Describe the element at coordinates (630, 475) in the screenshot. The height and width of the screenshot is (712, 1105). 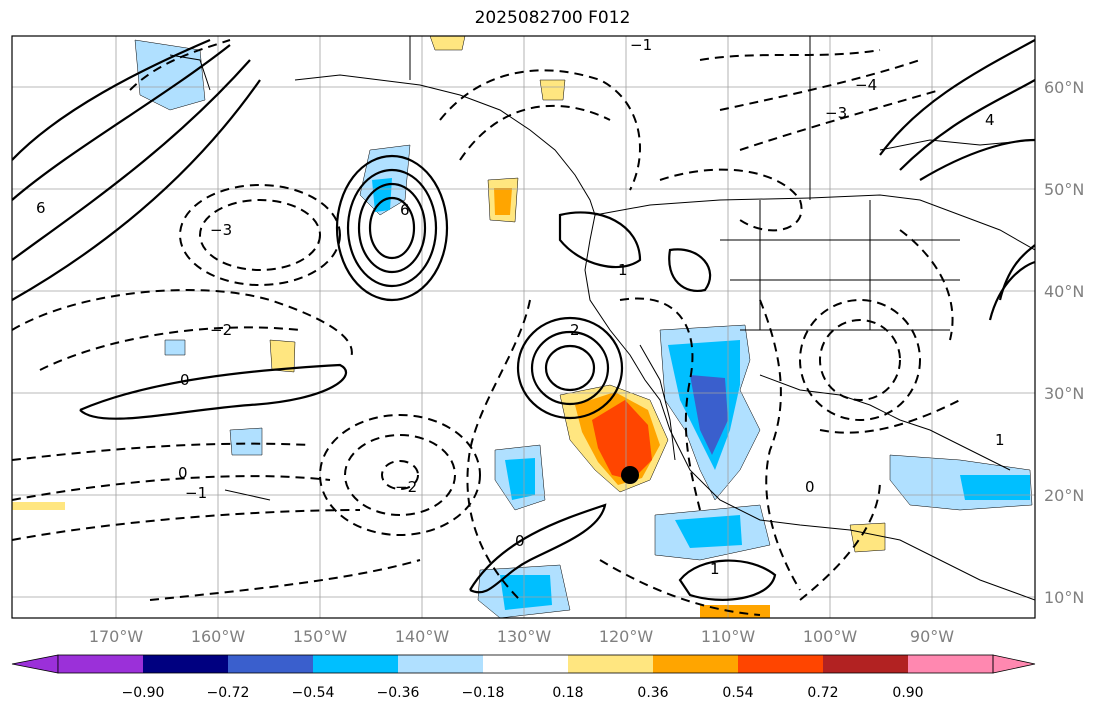
I see `storm-center-marker` at that location.